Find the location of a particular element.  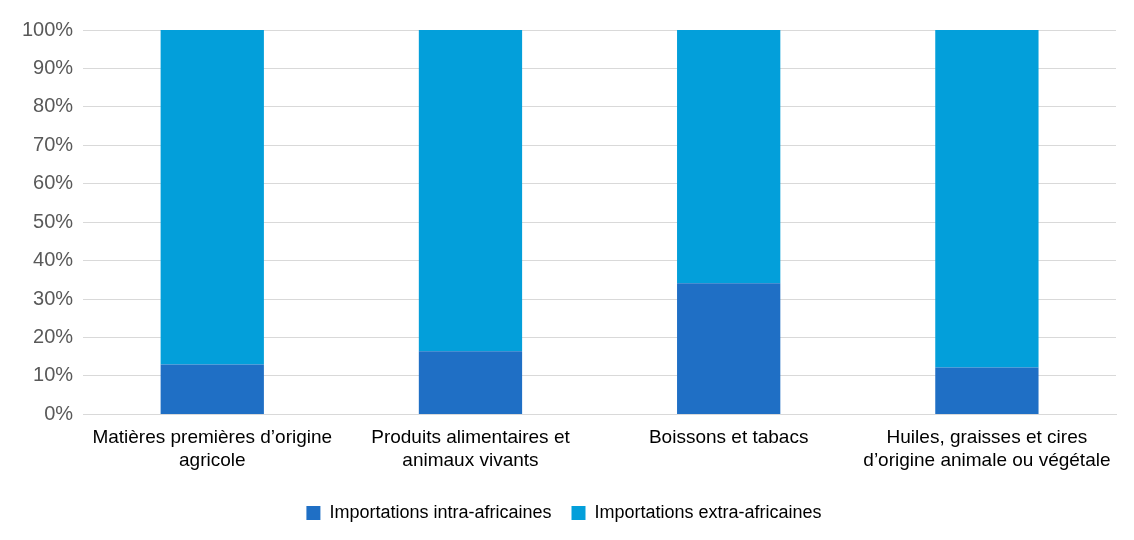

y-tick-label: 100% is located at coordinates (48, 28).